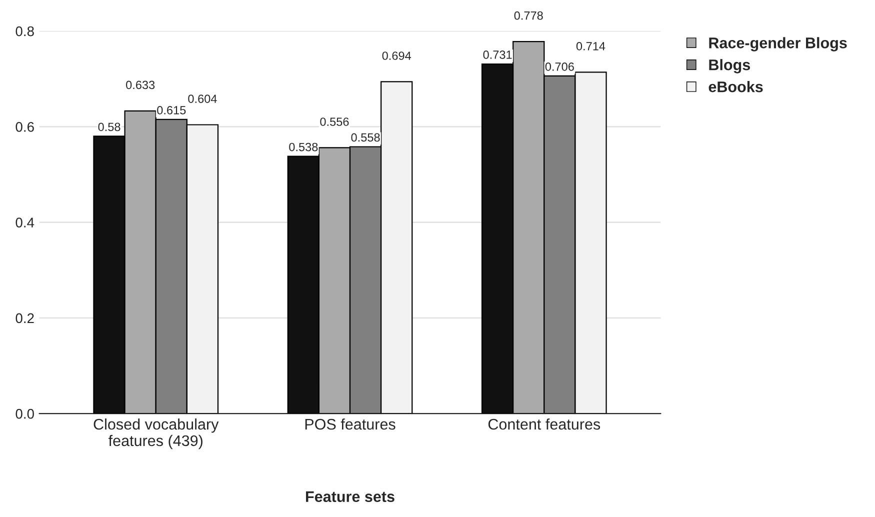 The height and width of the screenshot is (517, 875). I want to click on data-label: 0.633, so click(140, 85).